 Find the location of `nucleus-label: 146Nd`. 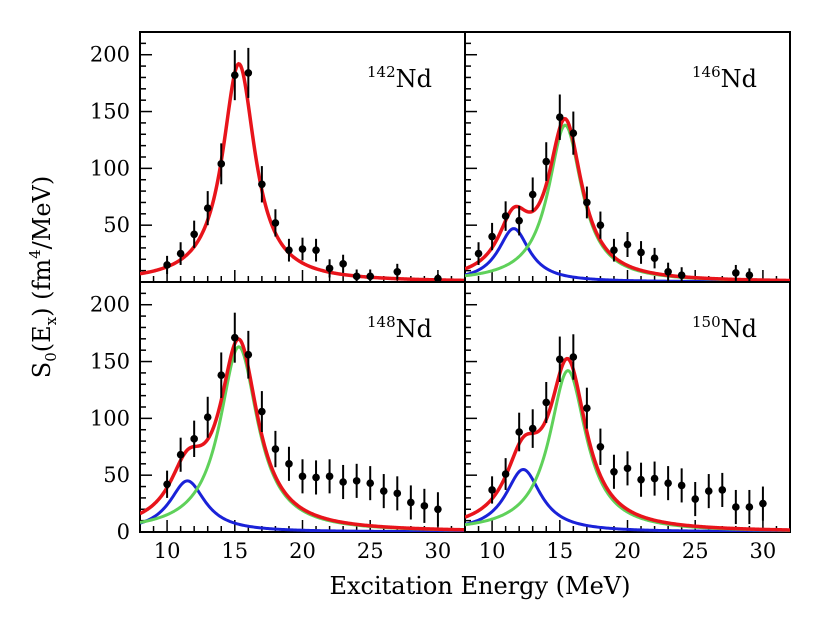

nucleus-label: 146Nd is located at coordinates (724, 78).